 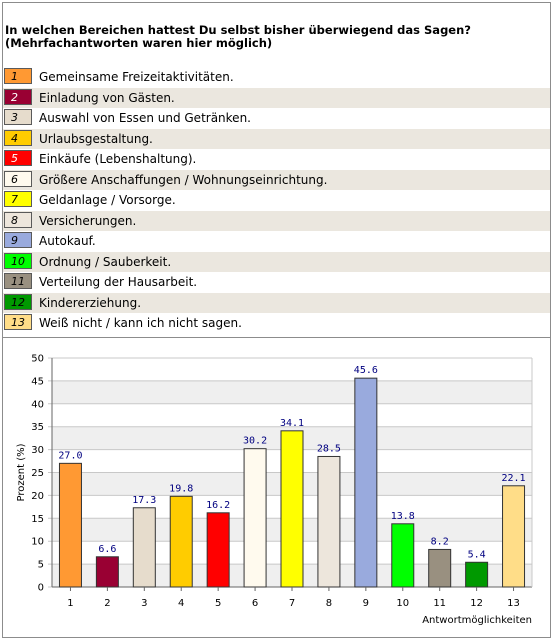 What do you see at coordinates (37, 359) in the screenshot?
I see `y-tick-label: 50` at bounding box center [37, 359].